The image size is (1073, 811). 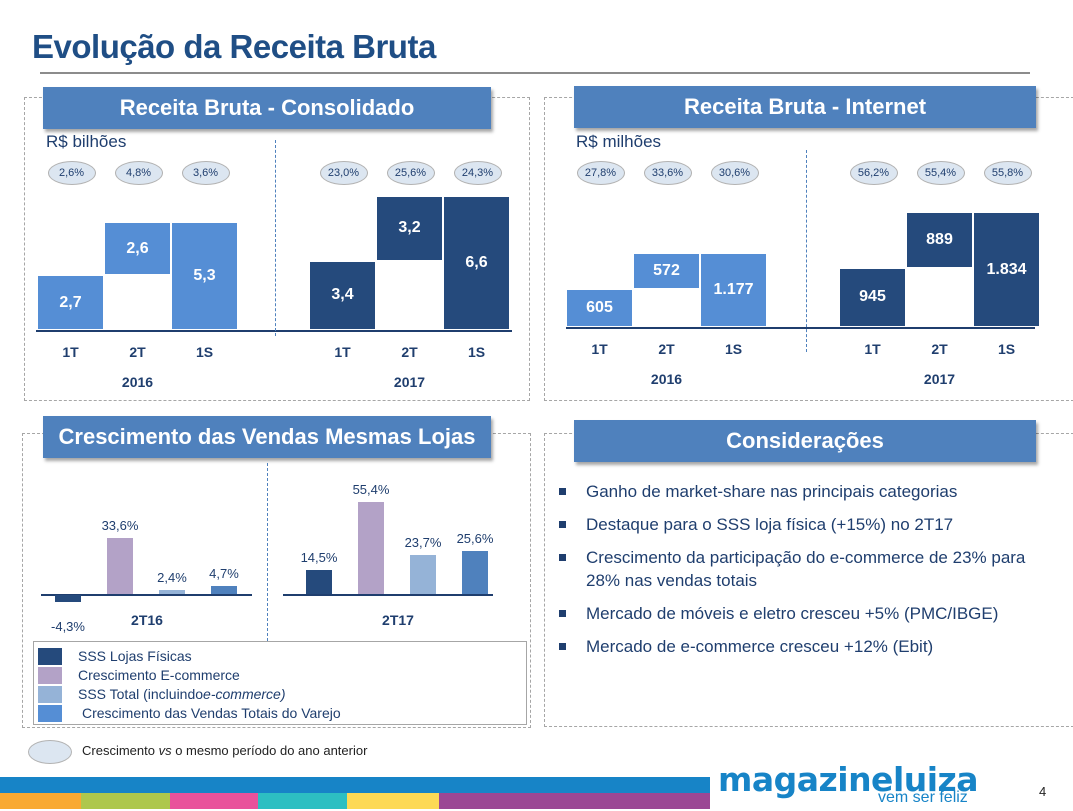 What do you see at coordinates (476, 263) in the screenshot?
I see `bar-2017-1S: 6,6` at bounding box center [476, 263].